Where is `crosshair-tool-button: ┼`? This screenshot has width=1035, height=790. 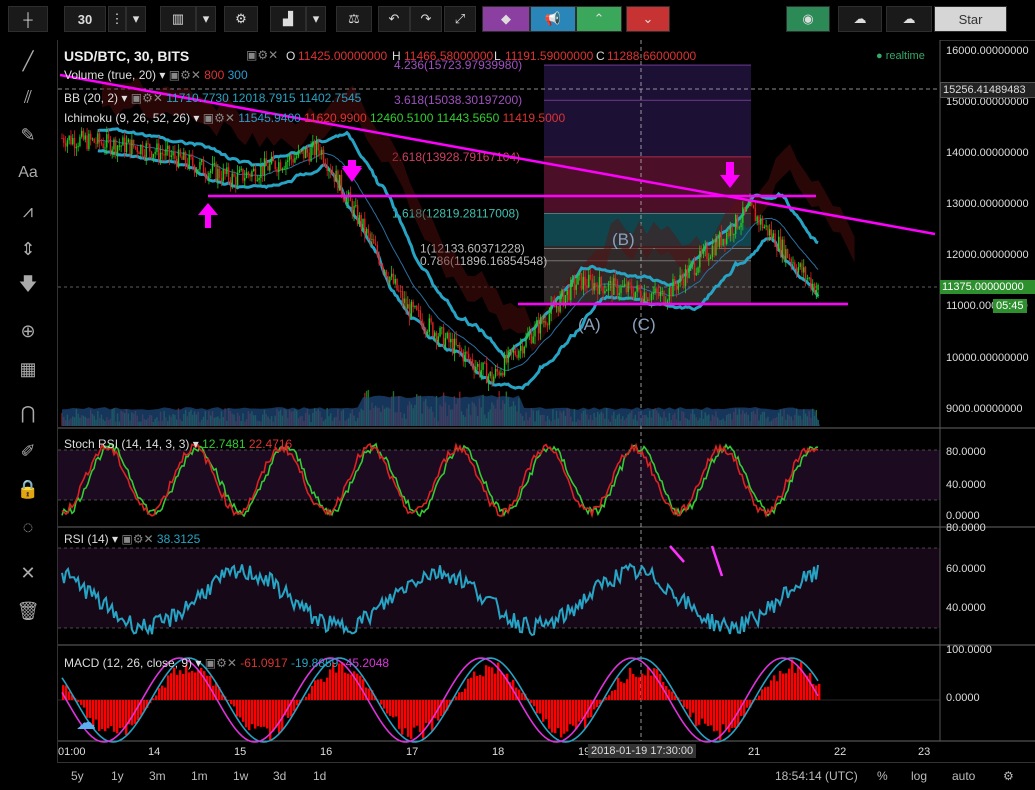
crosshair-tool-button: ┼ is located at coordinates (28, 19).